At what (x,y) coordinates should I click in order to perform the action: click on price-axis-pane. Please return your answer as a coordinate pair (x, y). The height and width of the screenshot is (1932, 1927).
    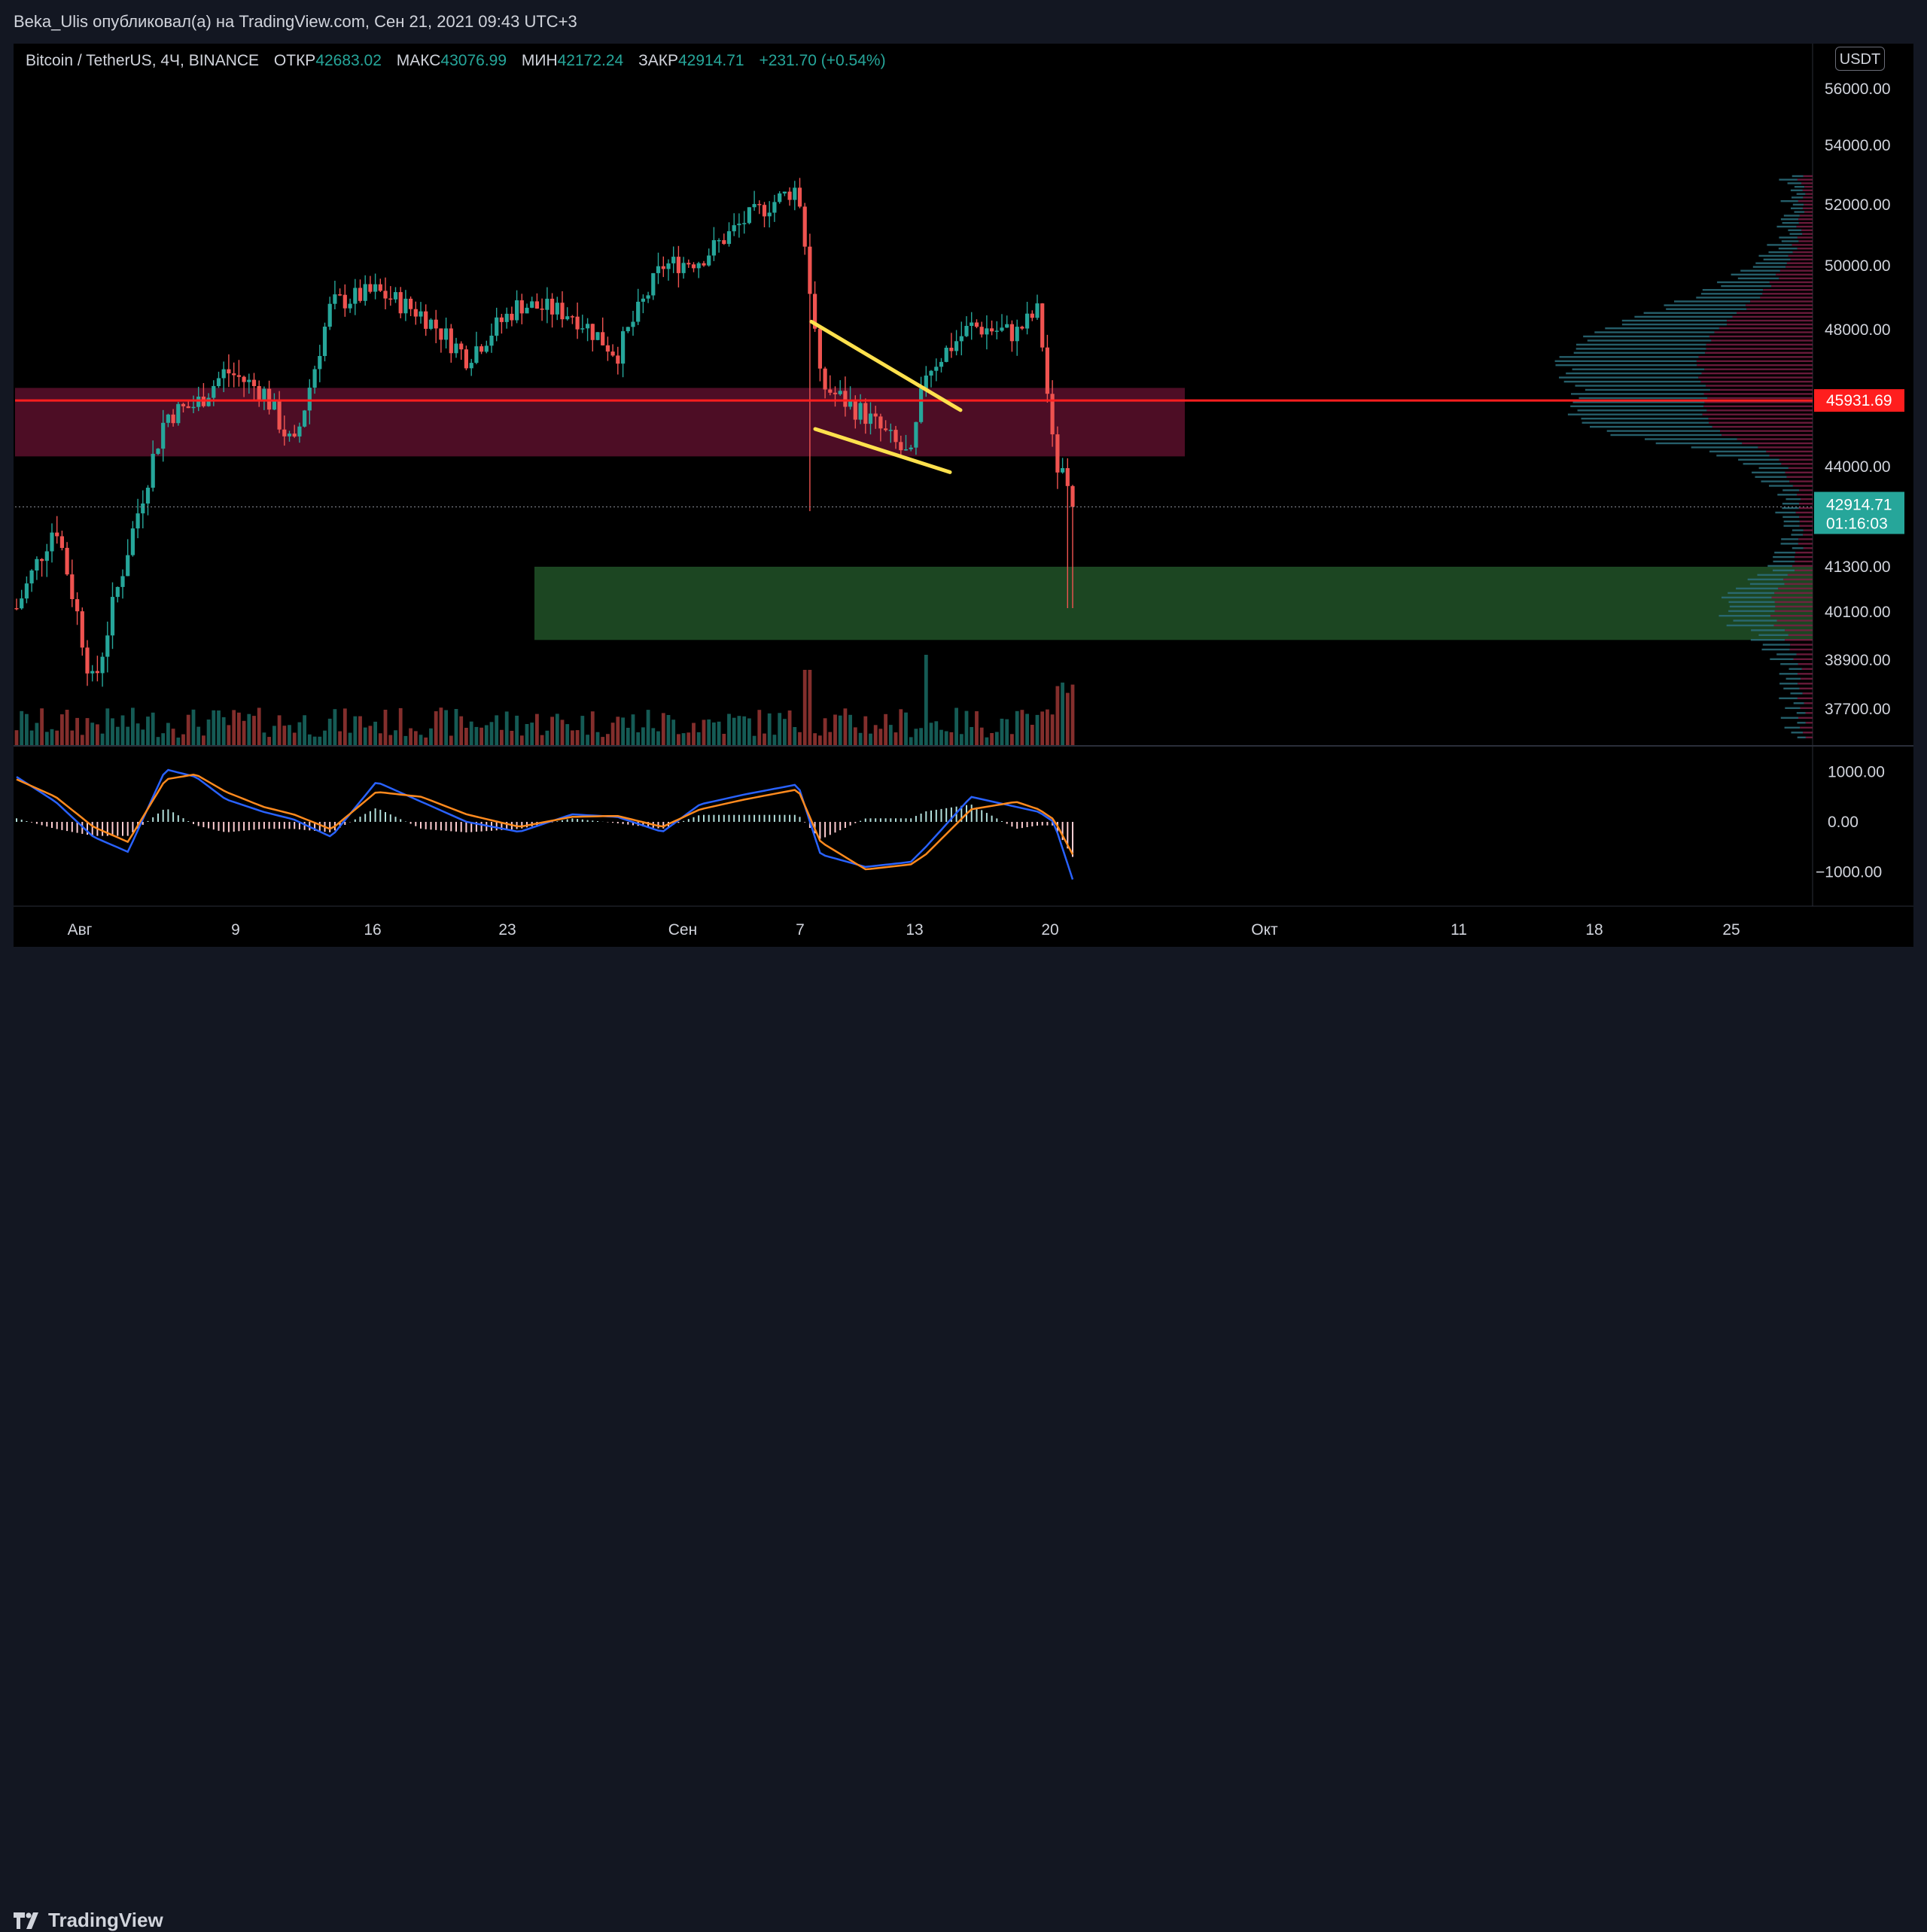
    Looking at the image, I should click on (1863, 475).